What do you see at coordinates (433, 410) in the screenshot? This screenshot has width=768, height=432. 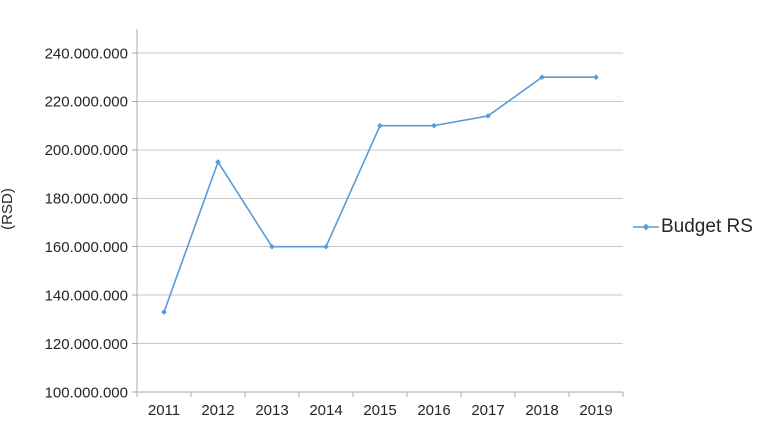 I see `x-tick-label: 2016` at bounding box center [433, 410].